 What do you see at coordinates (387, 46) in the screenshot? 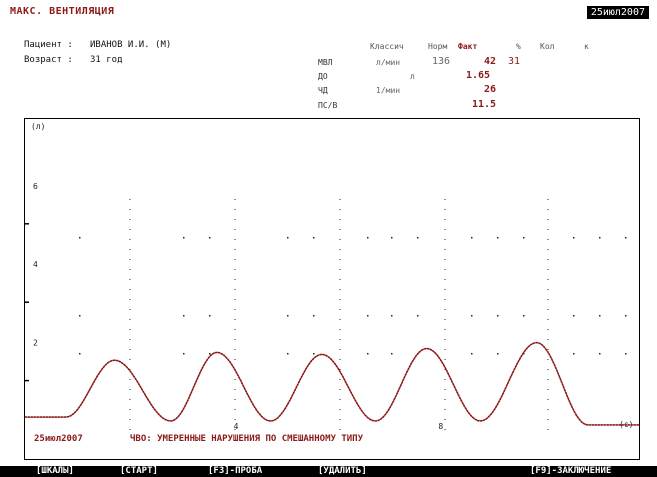
I see `col-header-classic: Классич` at bounding box center [387, 46].